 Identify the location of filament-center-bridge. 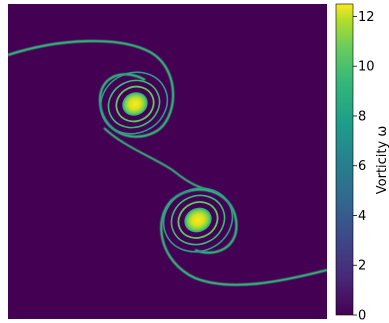
(157, 159).